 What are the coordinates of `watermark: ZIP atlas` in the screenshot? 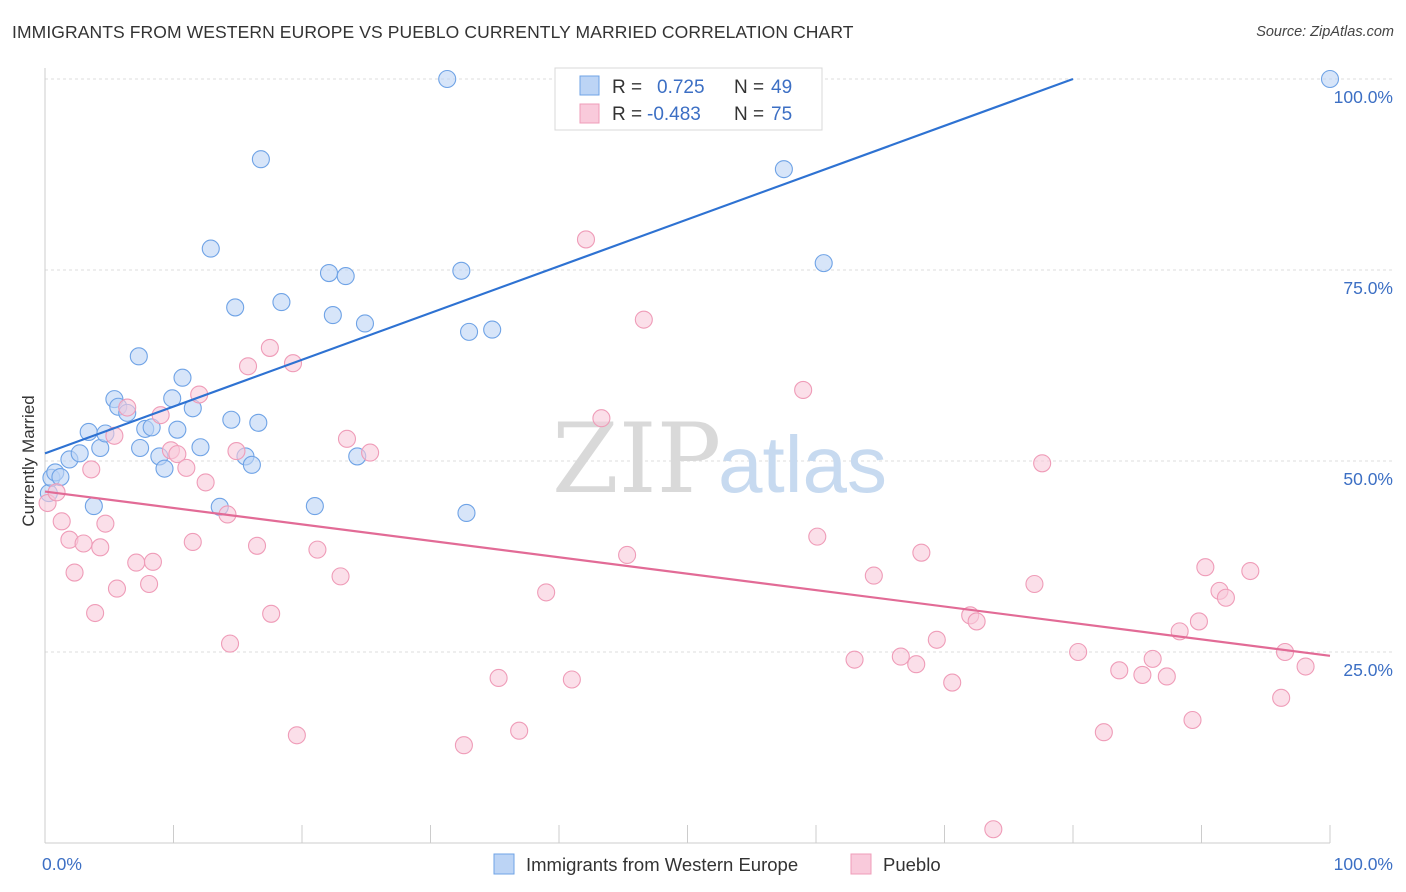 It's located at (719, 459).